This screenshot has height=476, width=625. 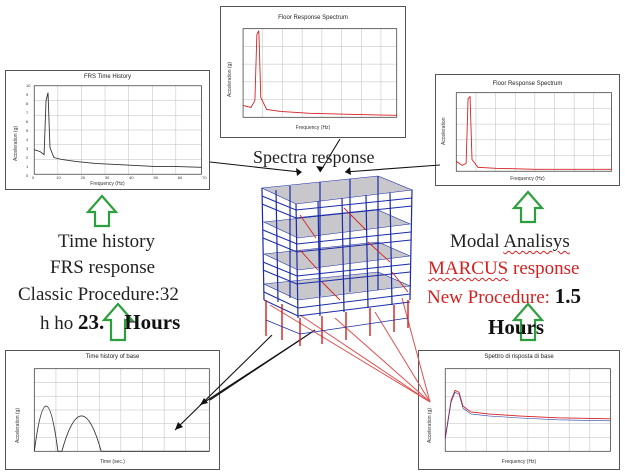 I want to click on y-tick-label: 4, so click(x=27, y=139).